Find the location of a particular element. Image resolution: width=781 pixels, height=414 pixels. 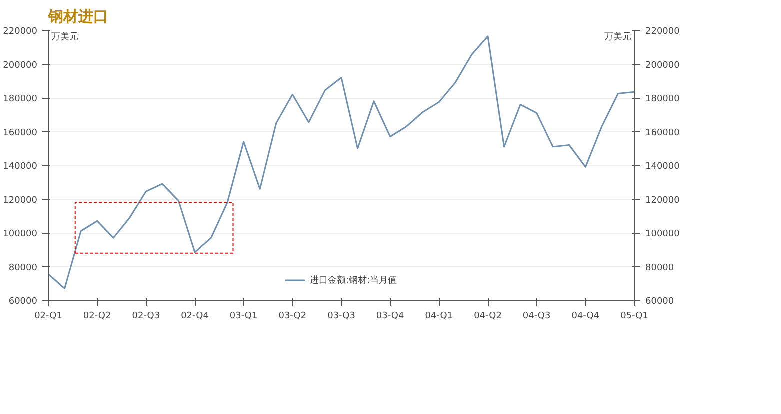

x-tick-label: 05-Q1 is located at coordinates (634, 317).